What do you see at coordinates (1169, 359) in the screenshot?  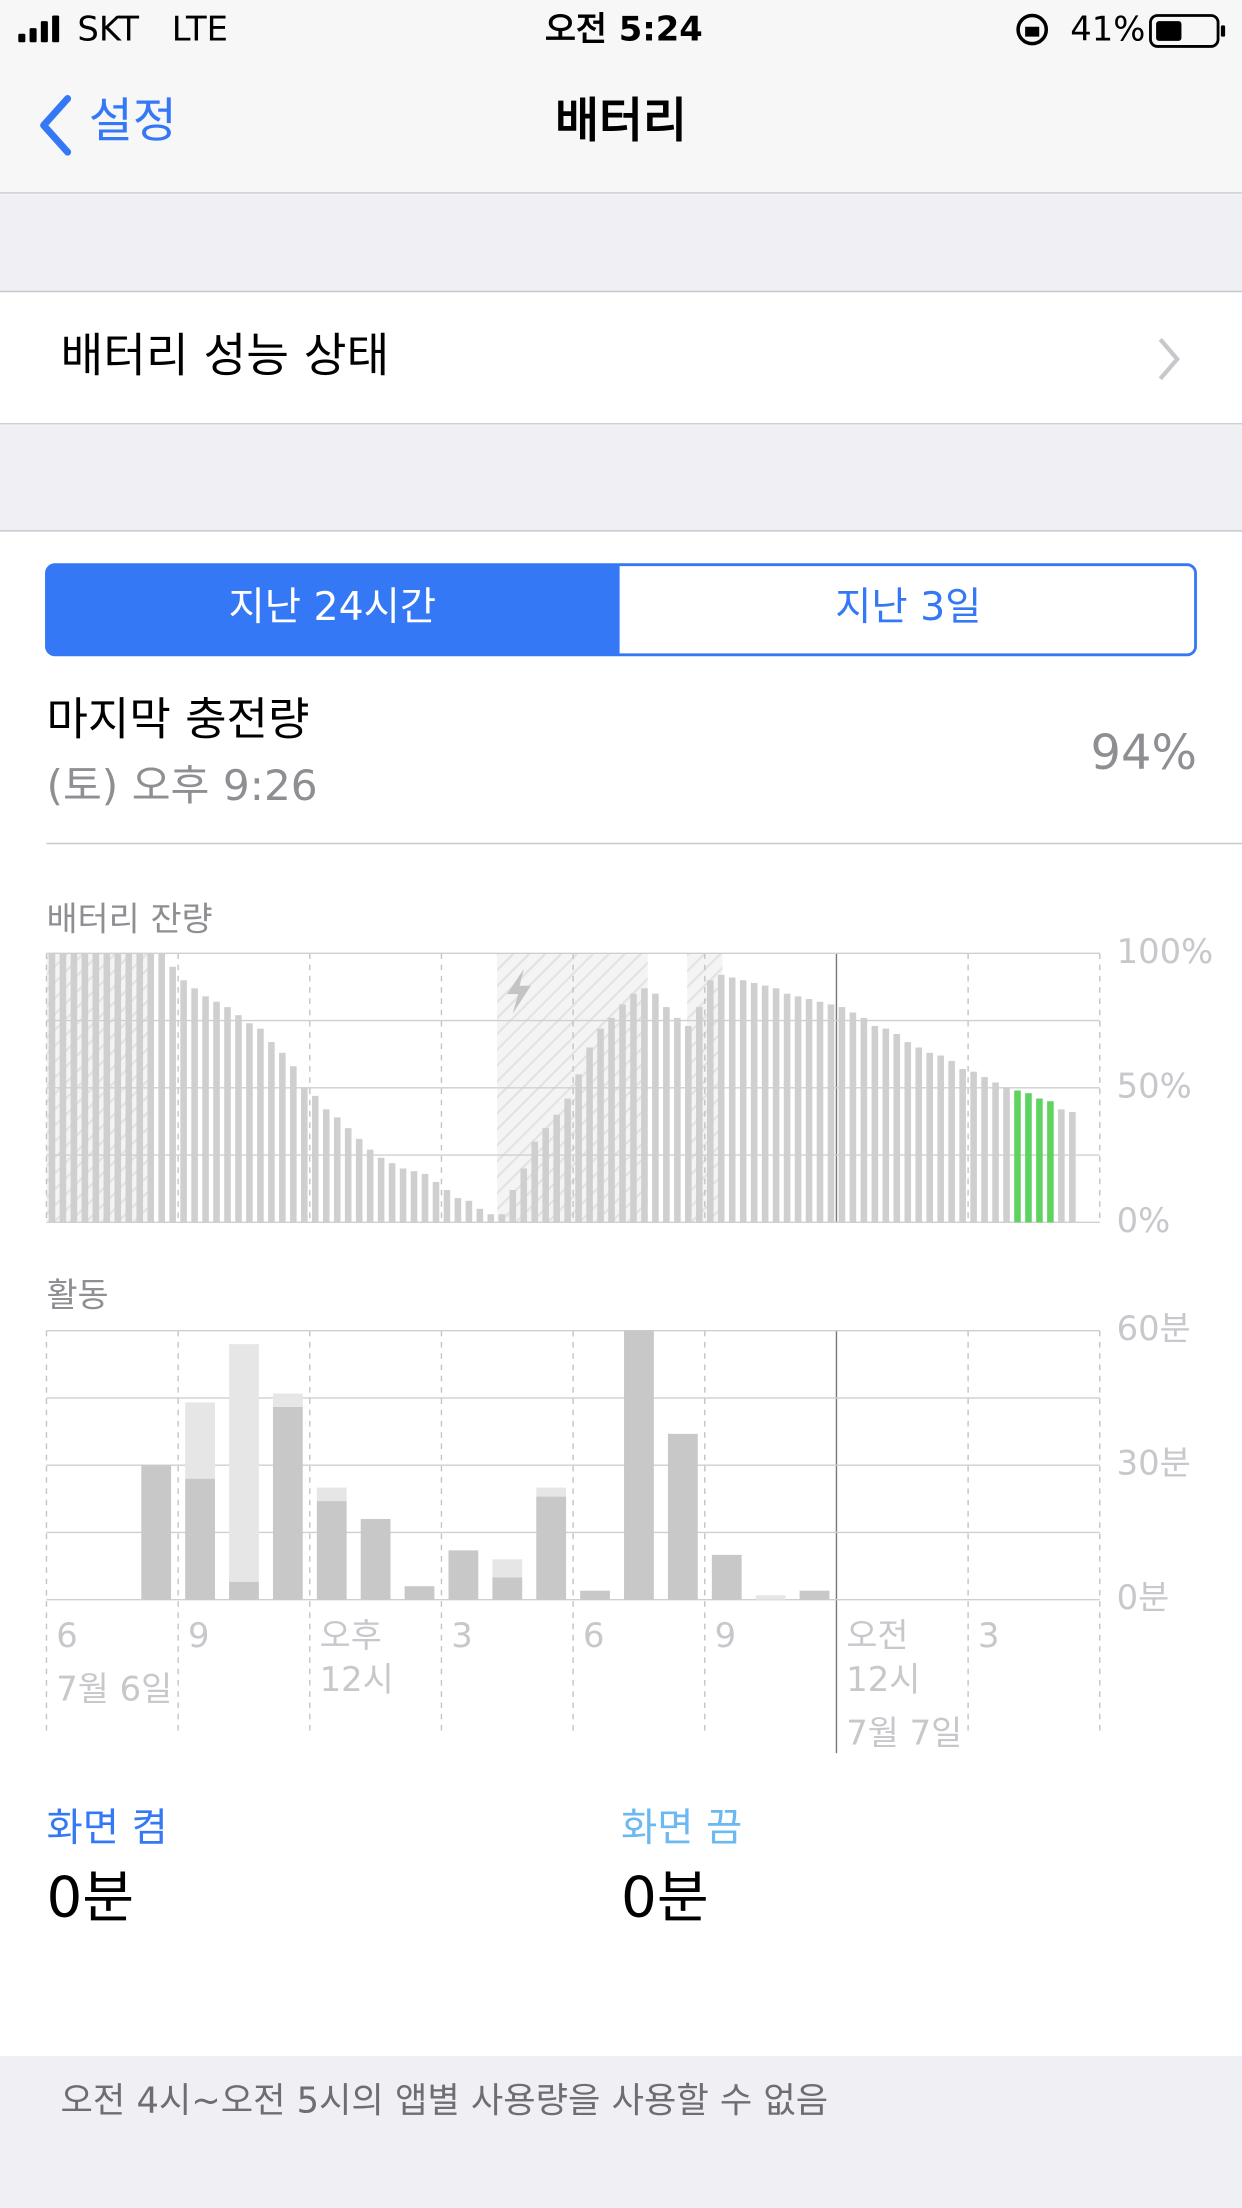 I see `disclosure-chevron` at bounding box center [1169, 359].